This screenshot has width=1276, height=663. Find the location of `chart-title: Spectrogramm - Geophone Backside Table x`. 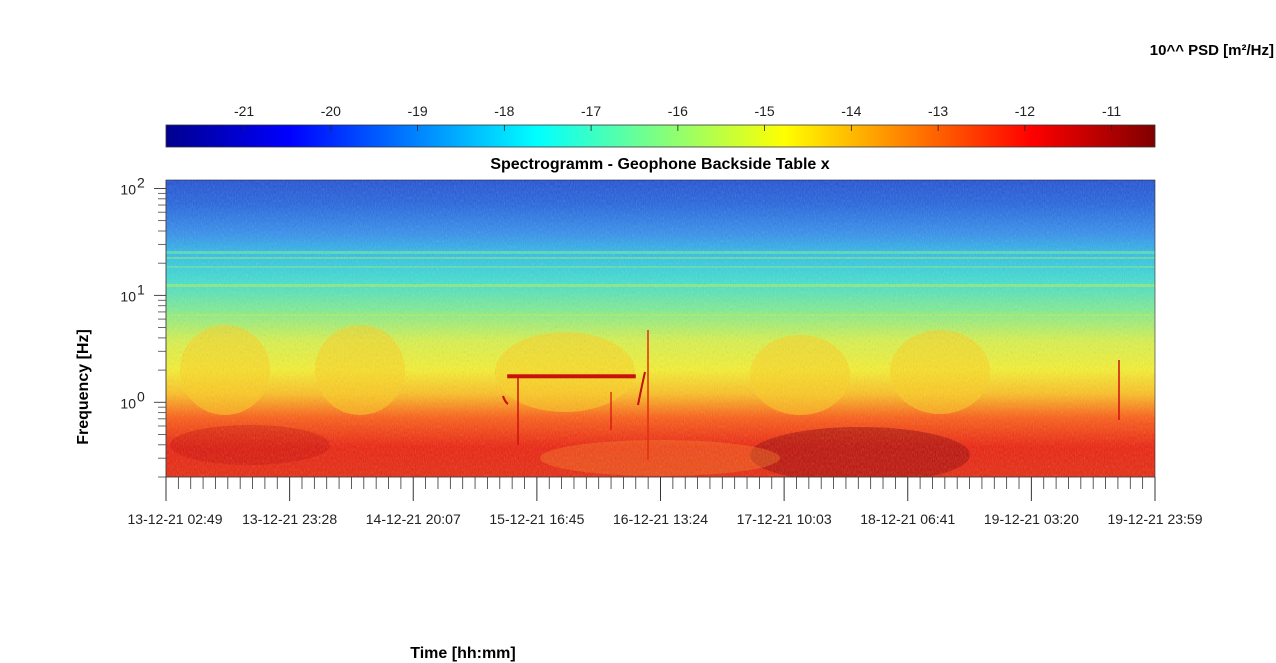

chart-title: Spectrogramm - Geophone Backside Table x is located at coordinates (659, 164).